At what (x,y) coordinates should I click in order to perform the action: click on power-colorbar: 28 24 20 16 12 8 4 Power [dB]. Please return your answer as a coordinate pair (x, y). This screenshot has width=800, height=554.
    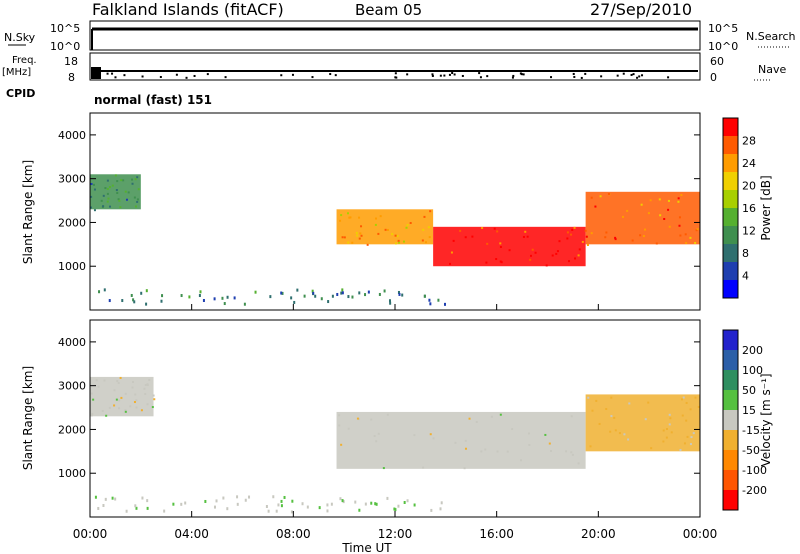
    Looking at the image, I should click on (747, 208).